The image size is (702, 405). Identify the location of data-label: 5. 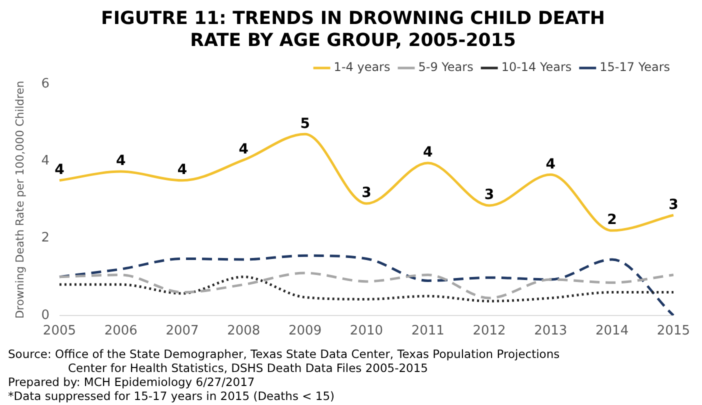
(305, 124).